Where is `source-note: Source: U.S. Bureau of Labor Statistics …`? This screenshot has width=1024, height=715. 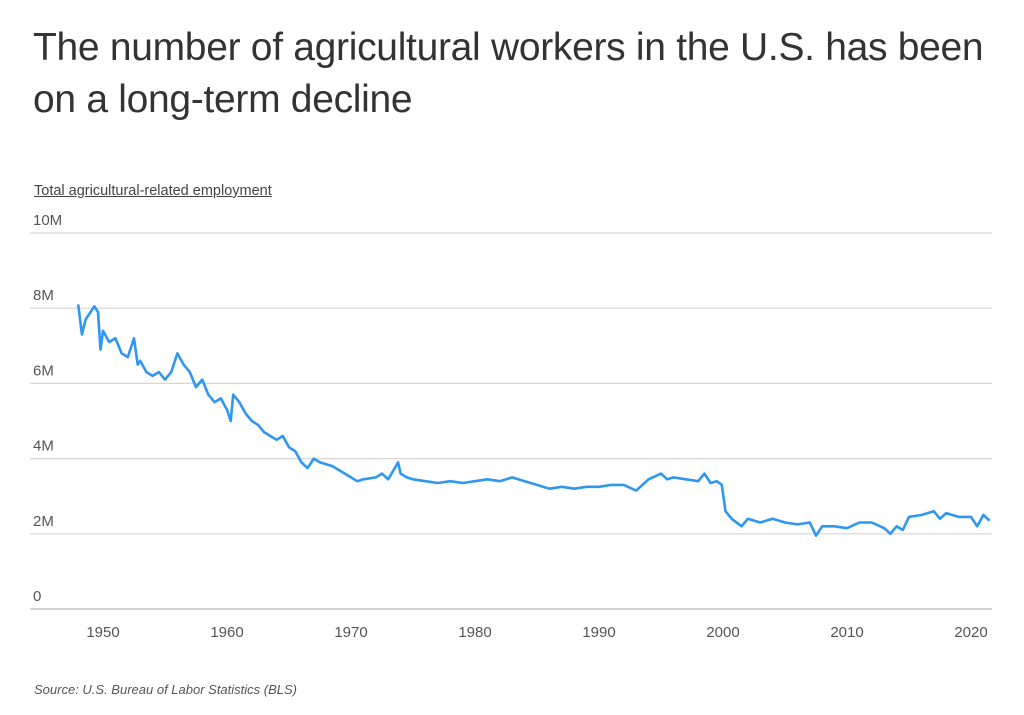 source-note: Source: U.S. Bureau of Labor Statistics … is located at coordinates (166, 689).